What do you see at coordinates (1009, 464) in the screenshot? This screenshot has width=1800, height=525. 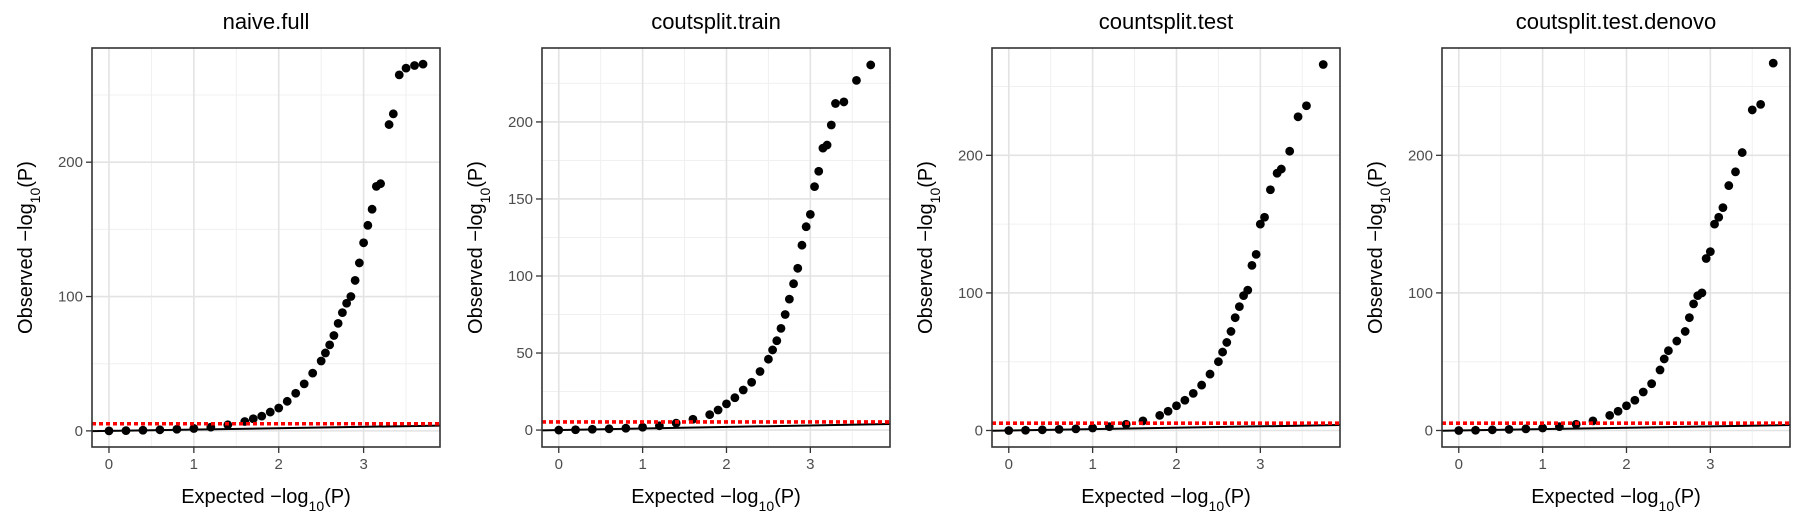 I see `x-tick-label: 0` at bounding box center [1009, 464].